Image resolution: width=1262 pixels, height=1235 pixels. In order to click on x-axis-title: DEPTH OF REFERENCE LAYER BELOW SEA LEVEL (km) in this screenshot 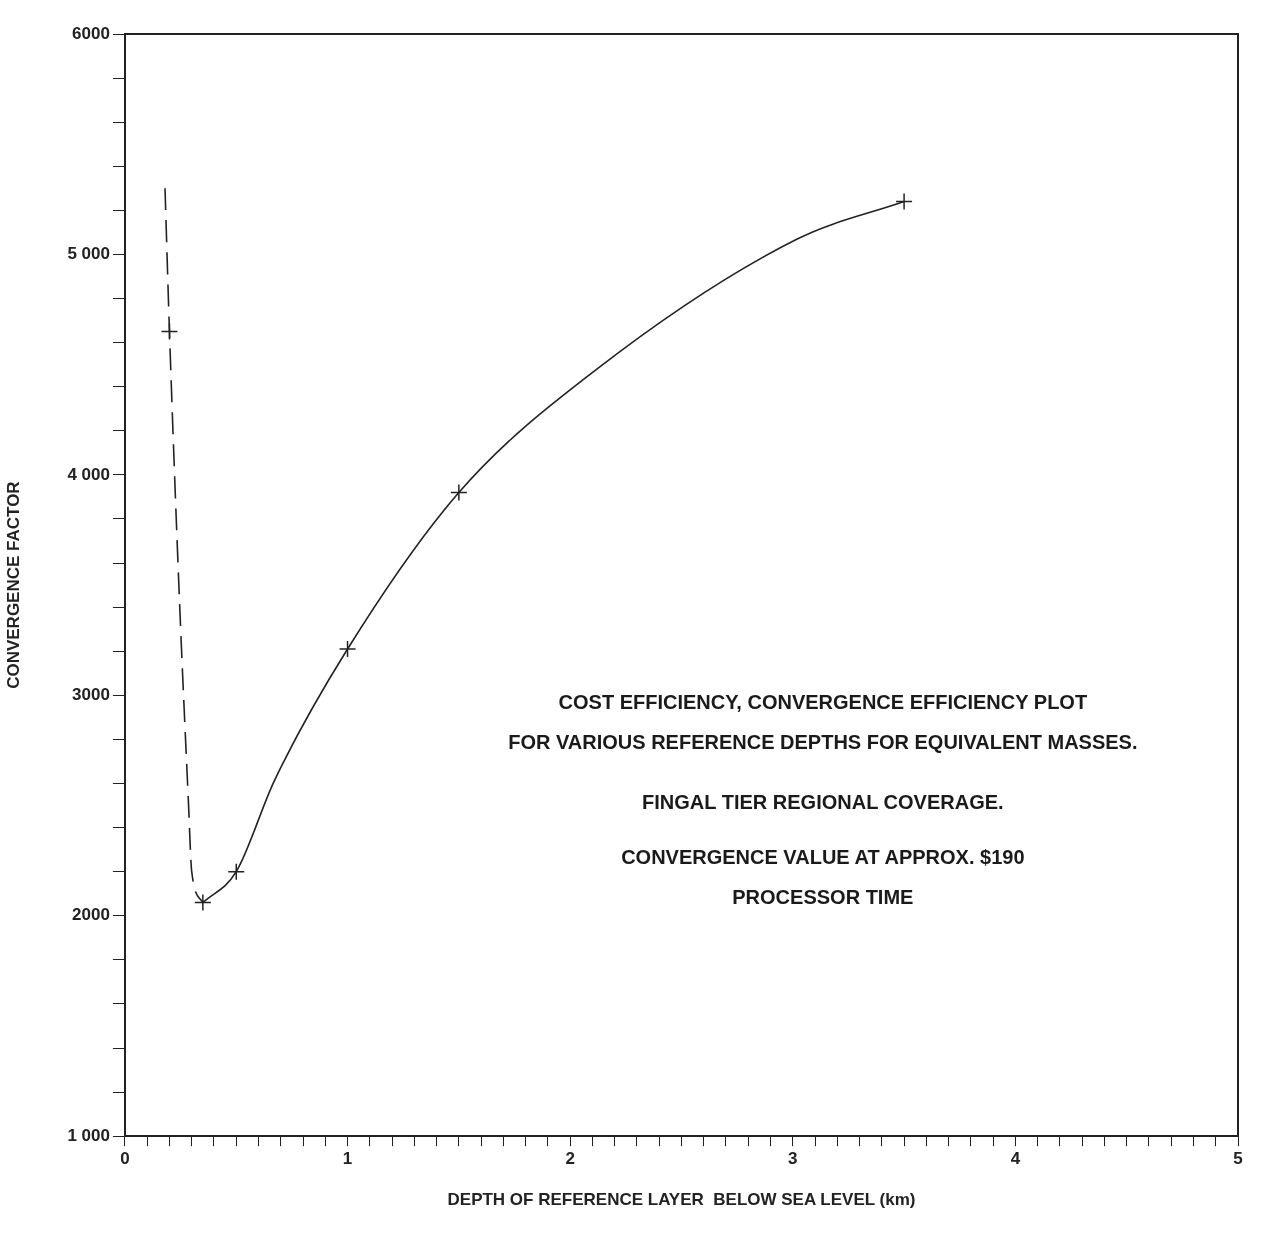, I will do `click(681, 1200)`.